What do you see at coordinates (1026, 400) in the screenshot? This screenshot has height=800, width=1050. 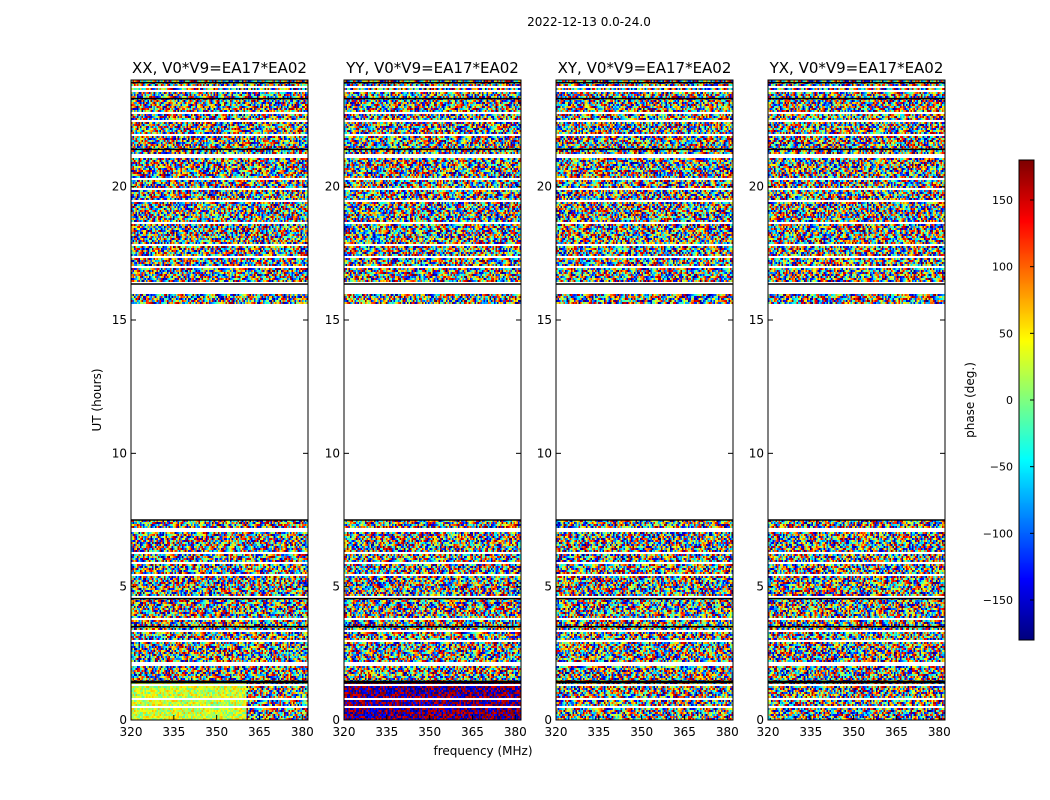 I see `colorbar-gradient` at bounding box center [1026, 400].